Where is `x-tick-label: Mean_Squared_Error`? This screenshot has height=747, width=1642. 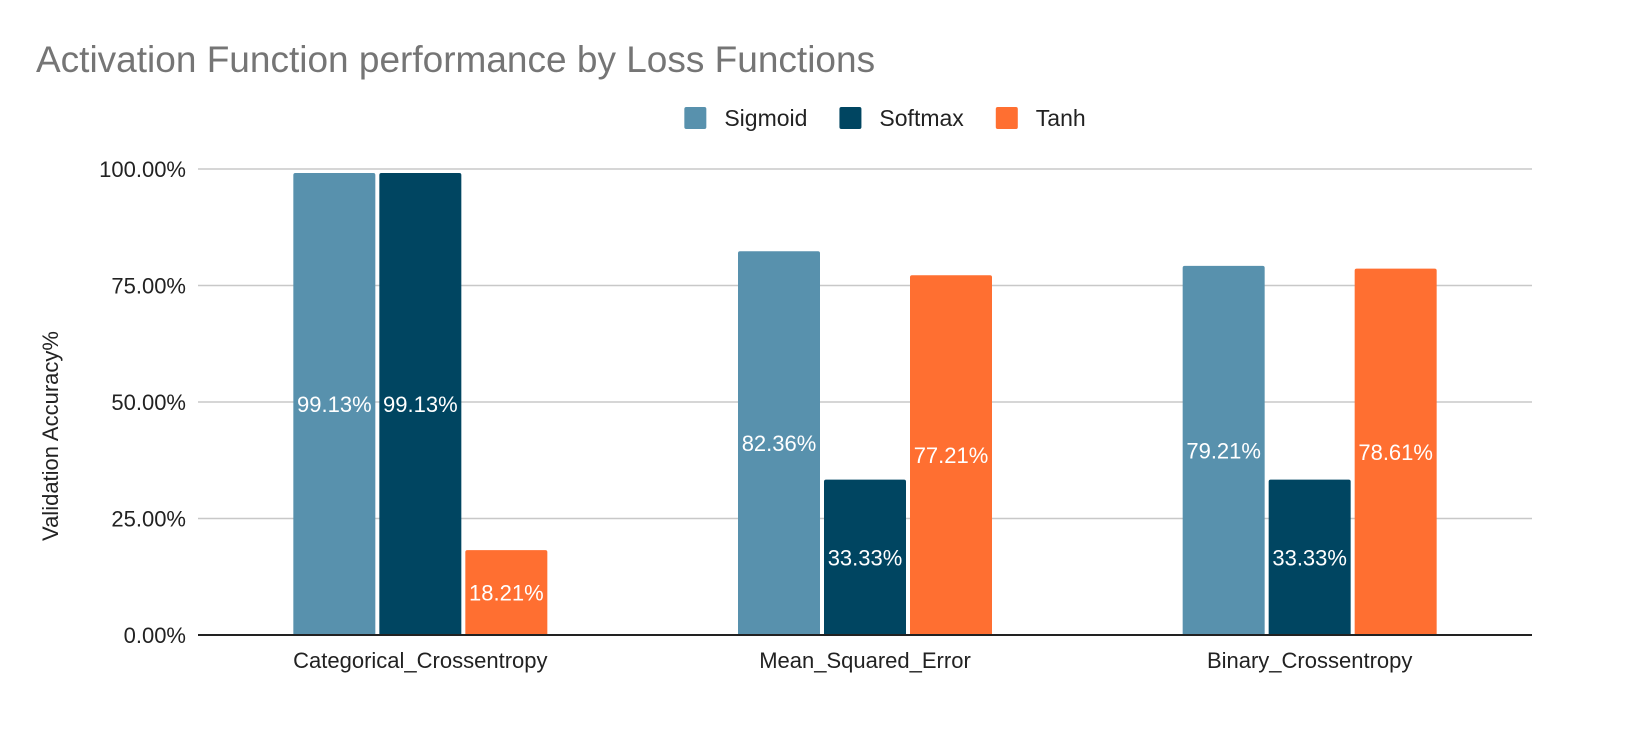 x-tick-label: Mean_Squared_Error is located at coordinates (865, 660).